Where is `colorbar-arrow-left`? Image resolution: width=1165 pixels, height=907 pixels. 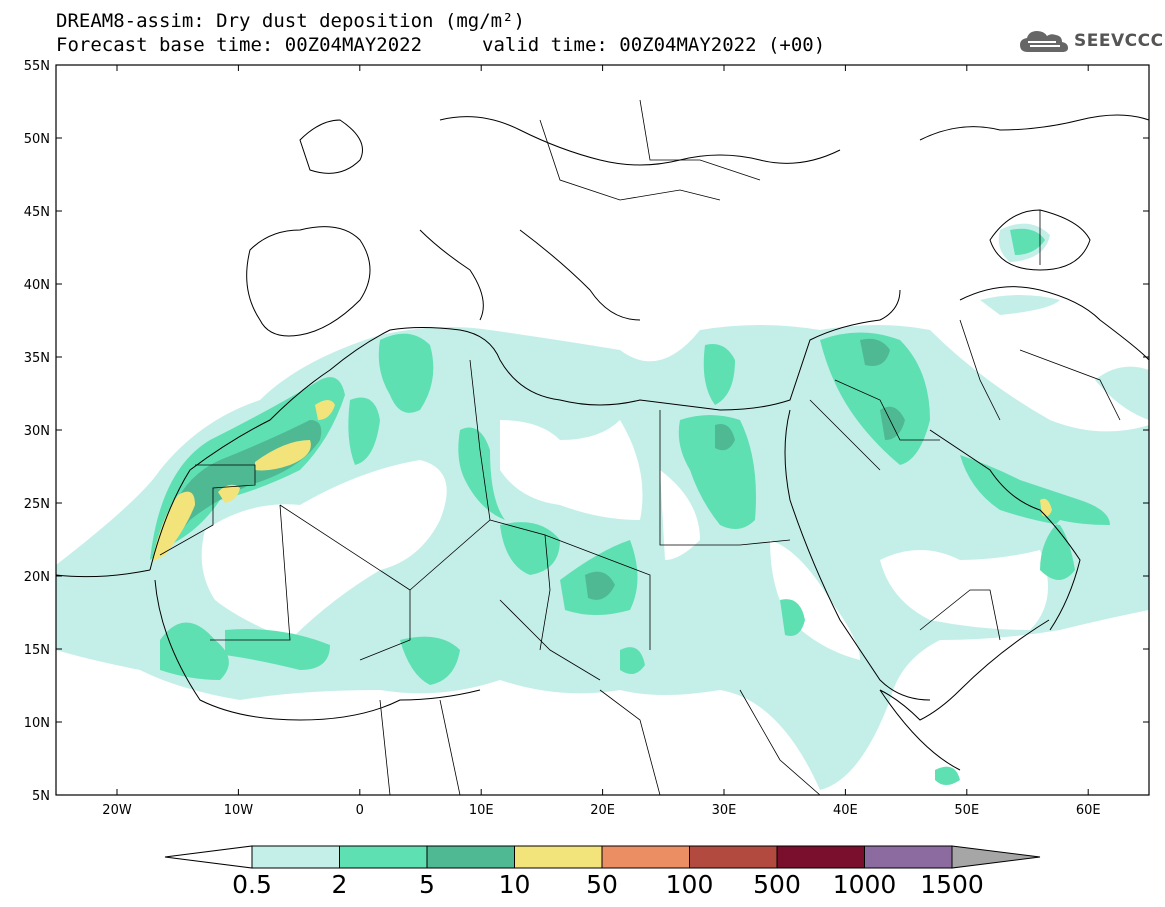 colorbar-arrow-left is located at coordinates (208, 857).